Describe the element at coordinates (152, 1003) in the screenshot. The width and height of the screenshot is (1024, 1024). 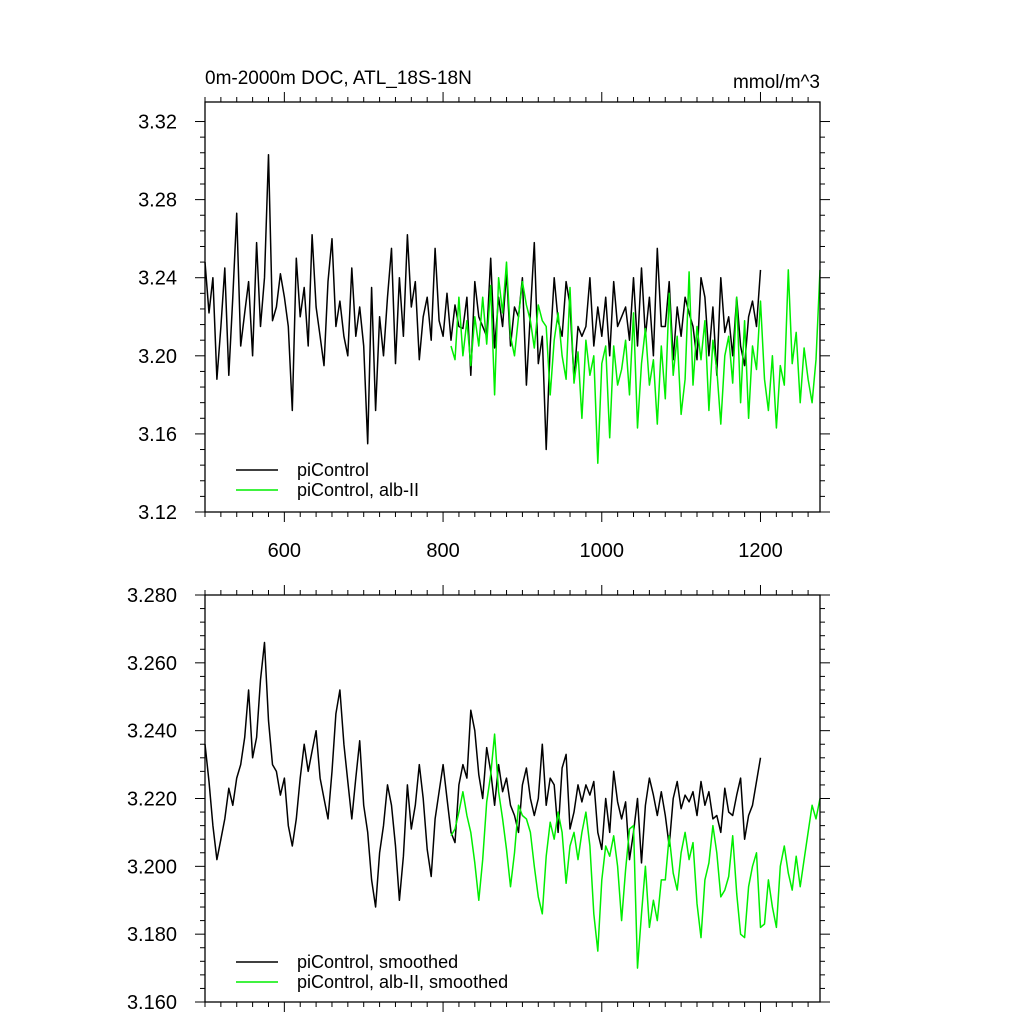
I see `y-tick-label: 3.160` at that location.